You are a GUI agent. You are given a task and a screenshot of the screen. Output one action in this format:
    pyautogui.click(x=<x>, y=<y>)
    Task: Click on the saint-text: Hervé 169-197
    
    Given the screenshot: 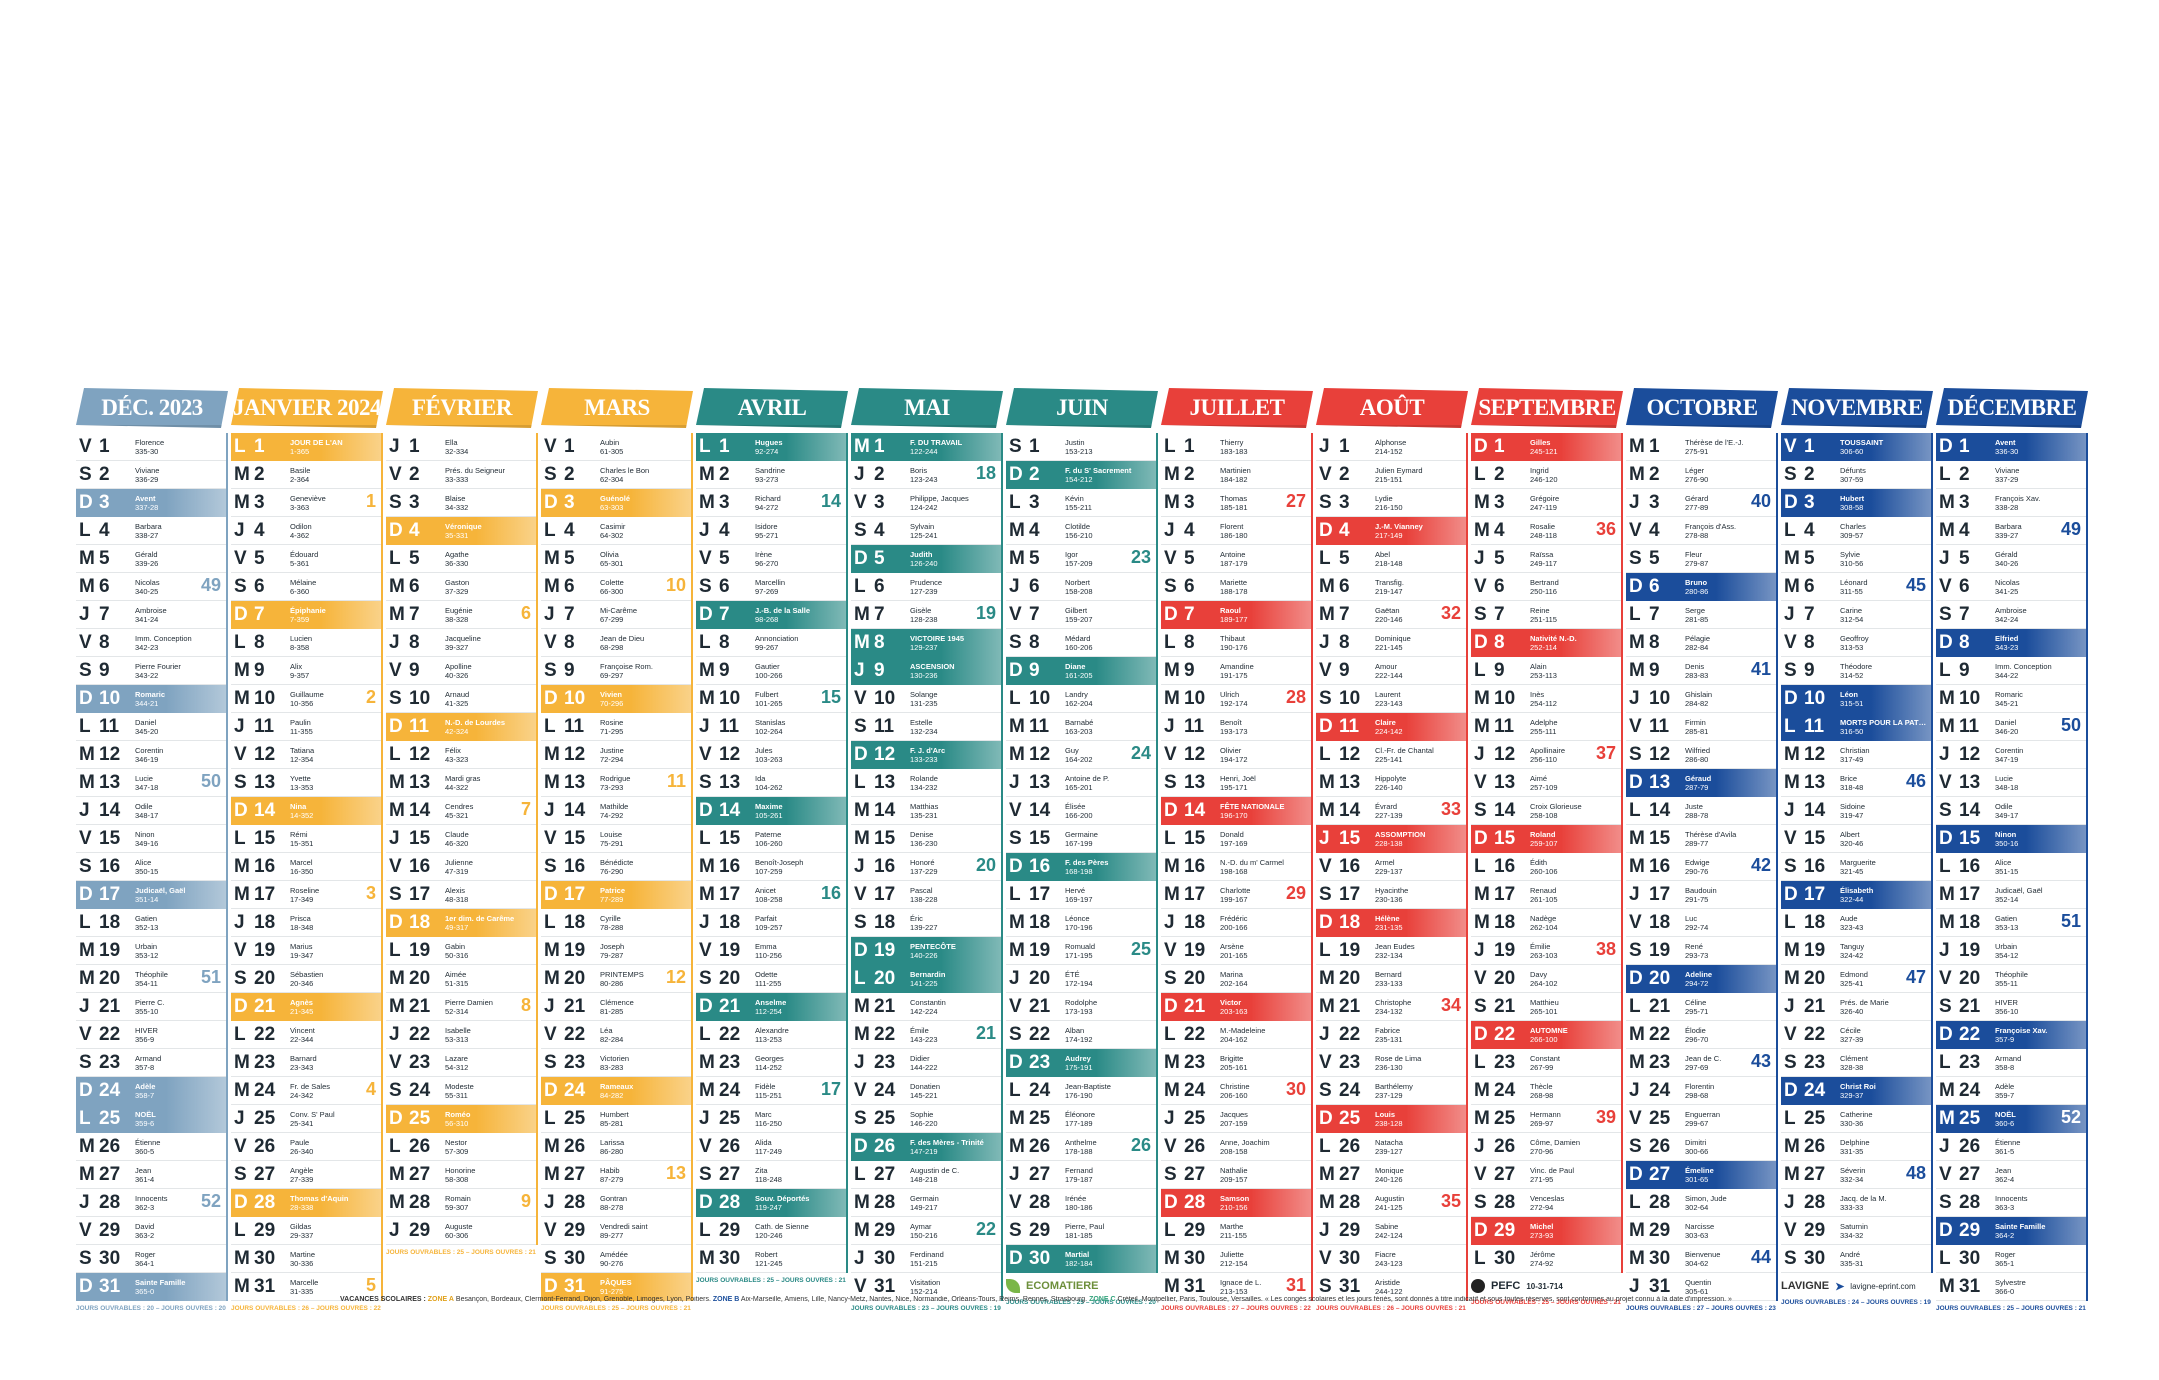 What is the action you would take?
    pyautogui.click(x=1110, y=895)
    